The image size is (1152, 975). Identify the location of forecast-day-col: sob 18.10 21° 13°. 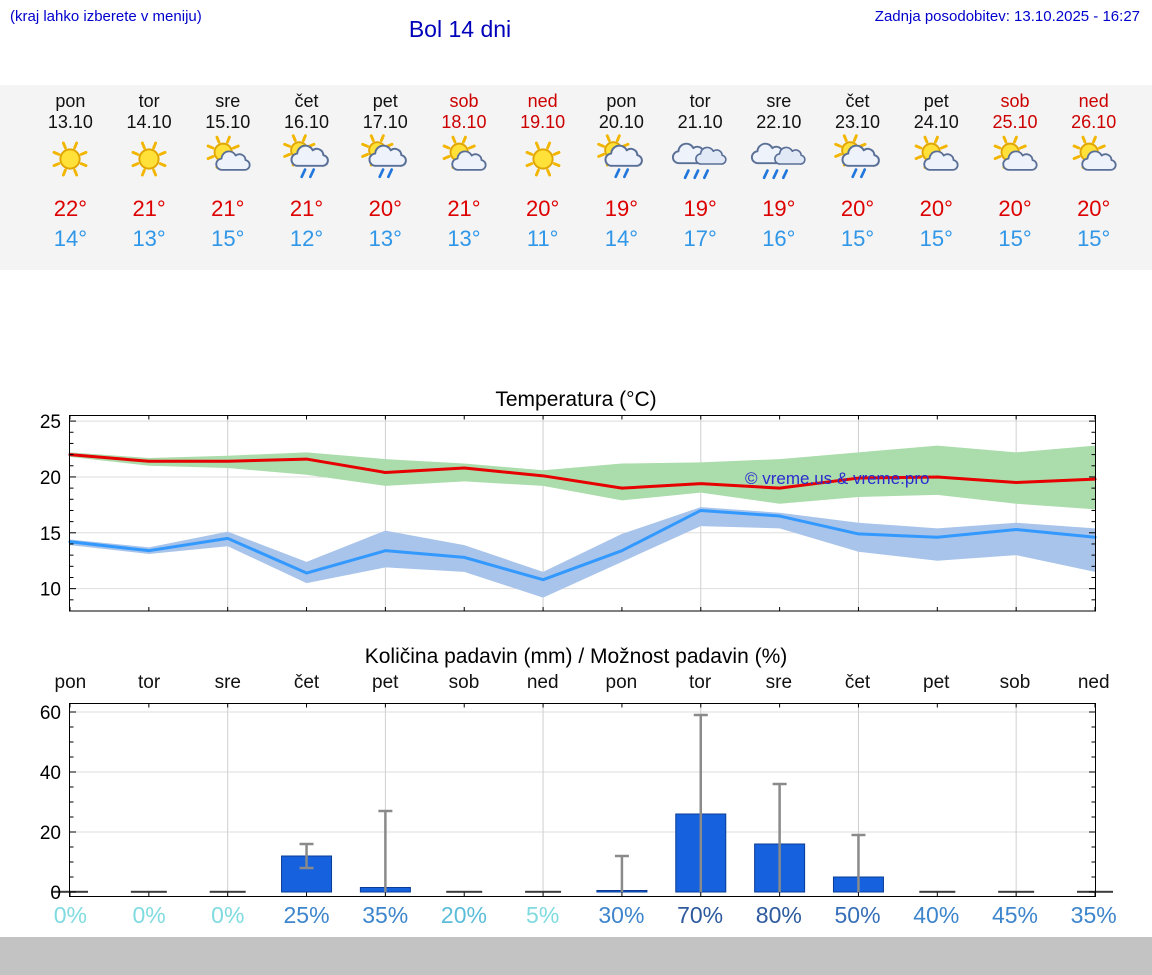
(464, 177).